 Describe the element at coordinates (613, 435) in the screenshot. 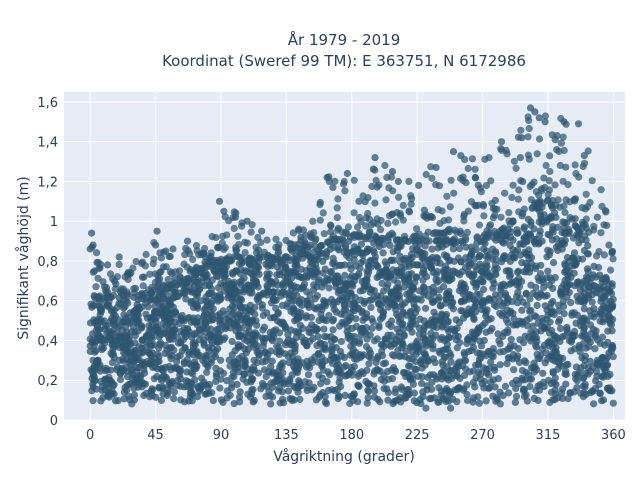

I see `x-tick-label: 360` at that location.